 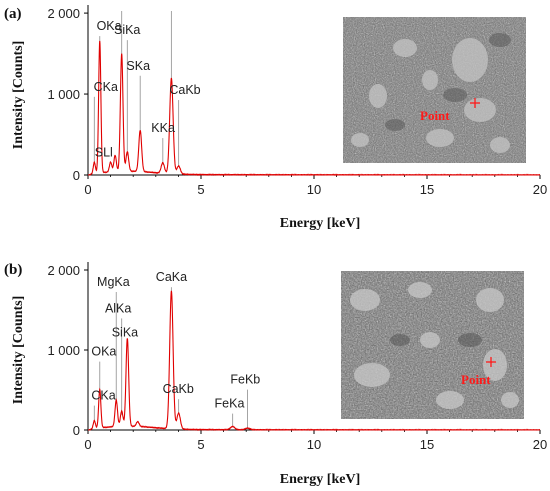 I want to click on panel-a-y-axis-title: Intensity [Counts], so click(x=18, y=95).